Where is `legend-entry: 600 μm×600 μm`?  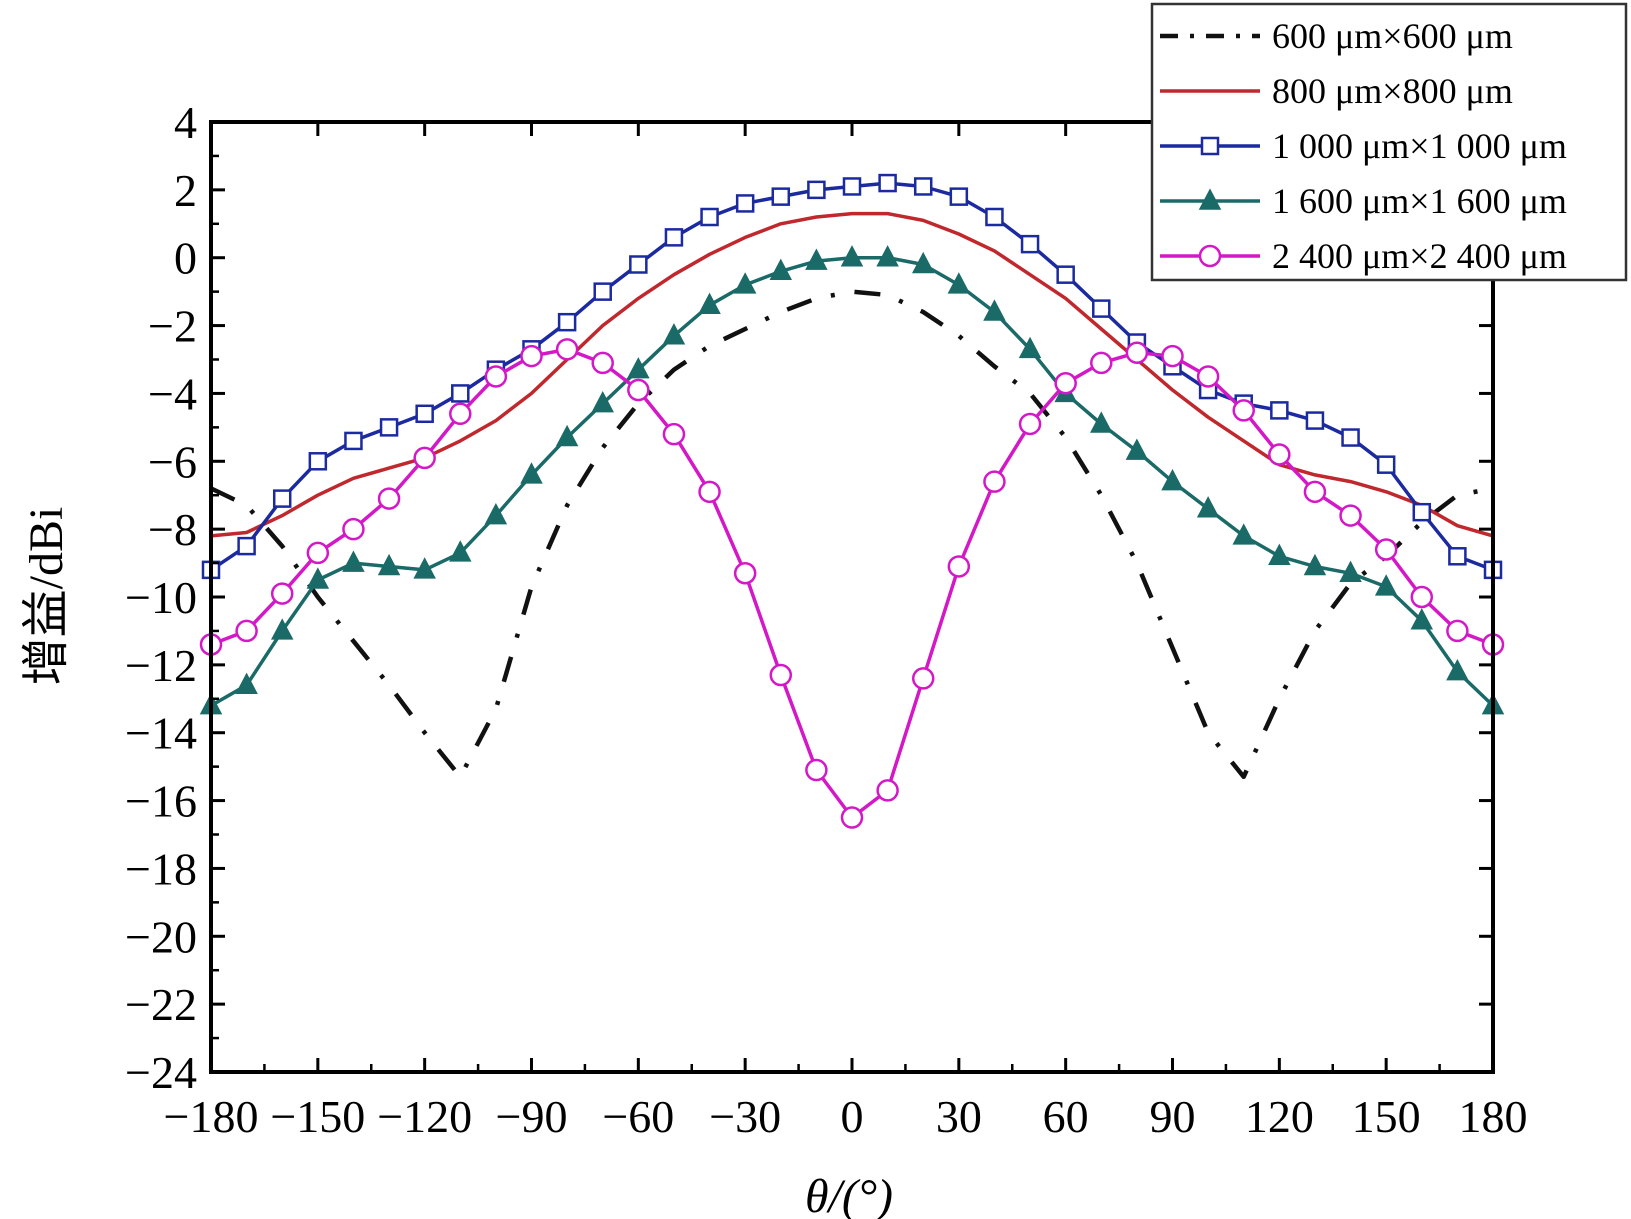 legend-entry: 600 μm×600 μm is located at coordinates (1336, 36).